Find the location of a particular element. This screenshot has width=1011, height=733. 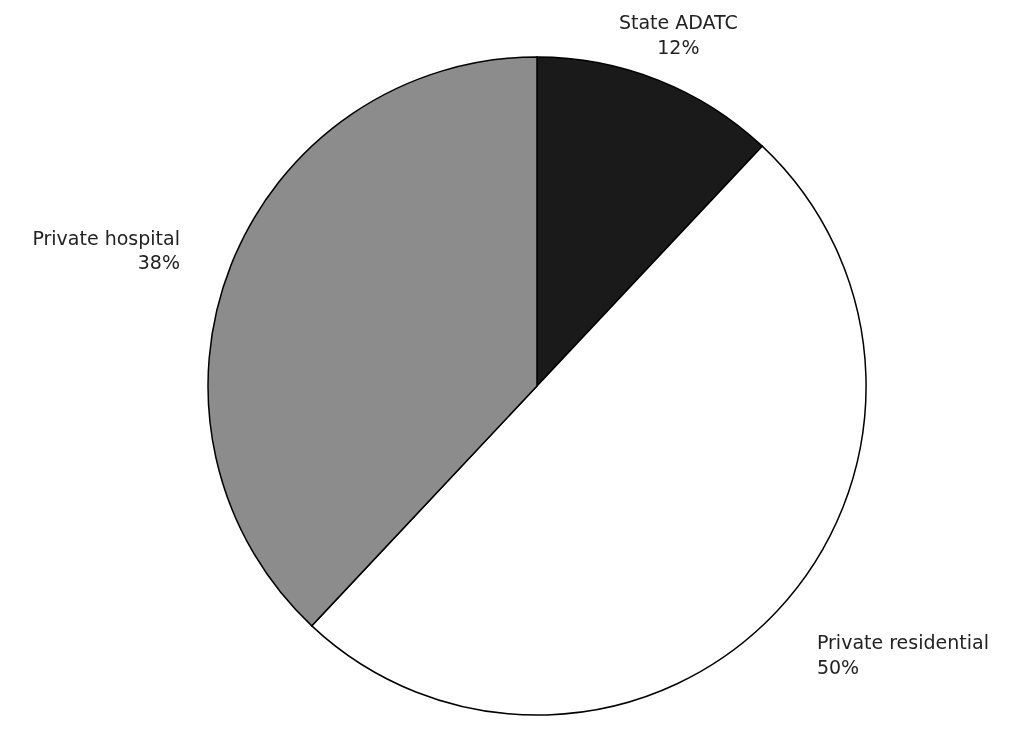

data-label: 12% is located at coordinates (678, 46).